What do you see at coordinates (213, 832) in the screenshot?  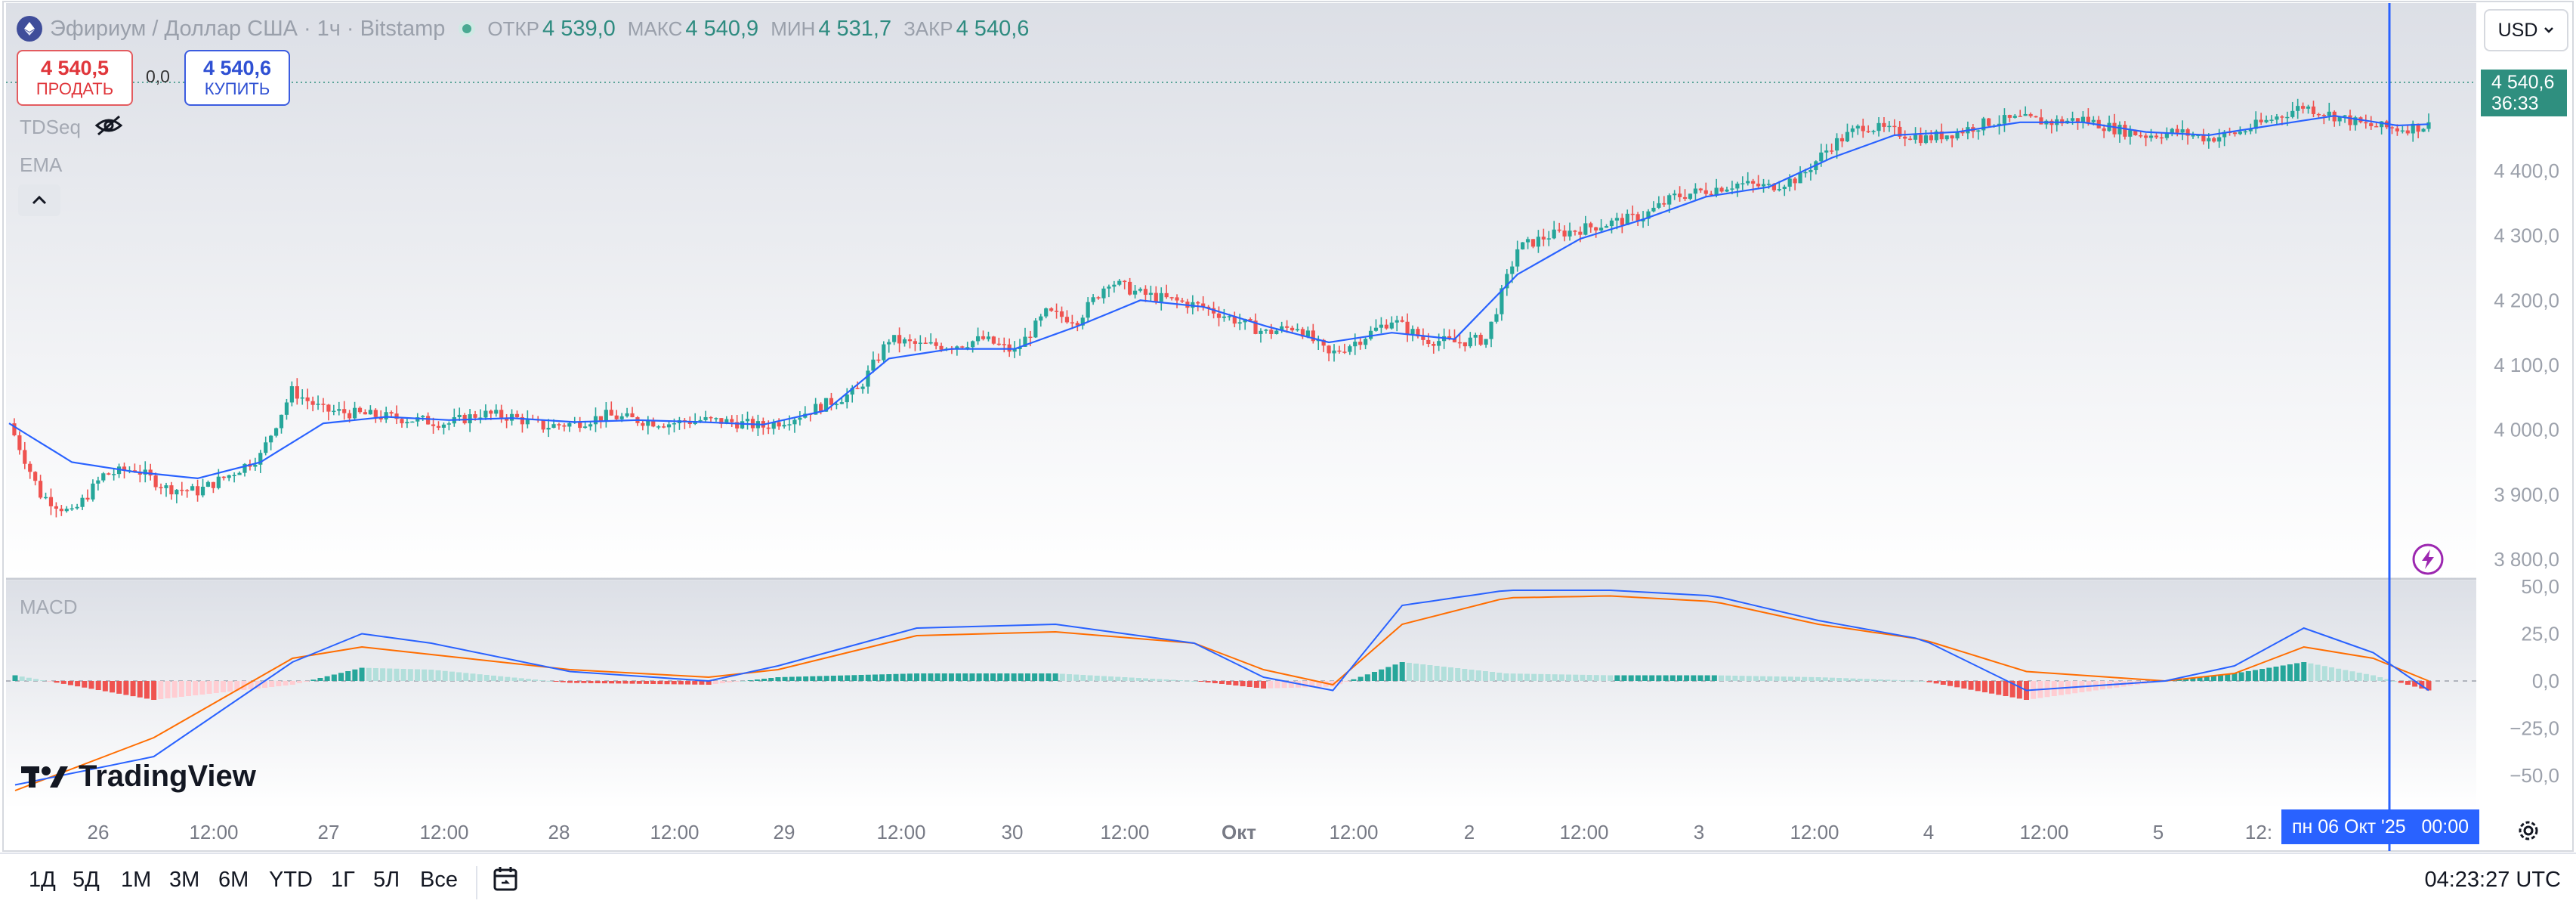 I see `time-axis-label: 12:00` at bounding box center [213, 832].